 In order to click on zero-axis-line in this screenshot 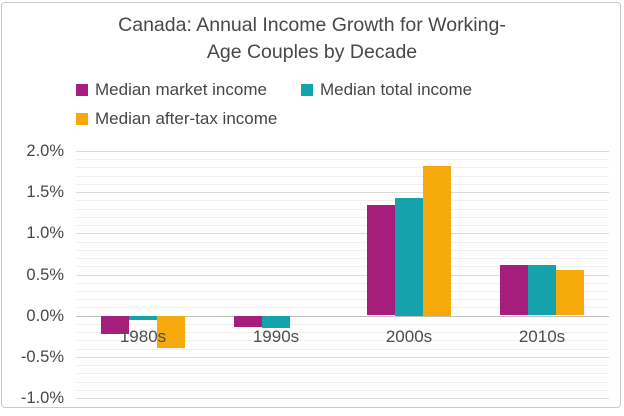, I will do `click(342, 316)`.